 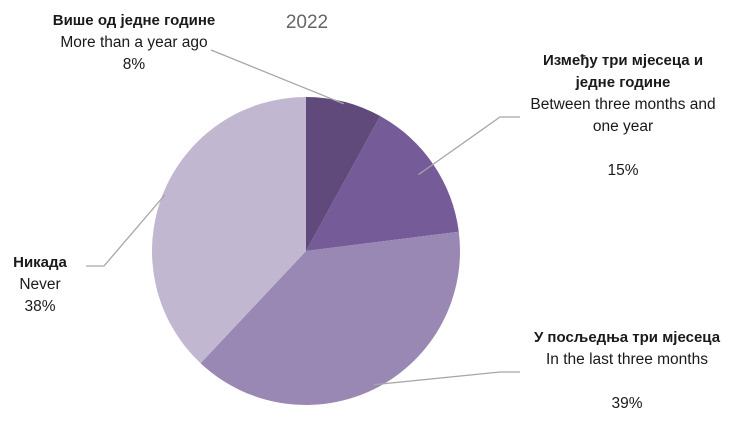 I want to click on slice-label-native: Никада, so click(x=40, y=262).